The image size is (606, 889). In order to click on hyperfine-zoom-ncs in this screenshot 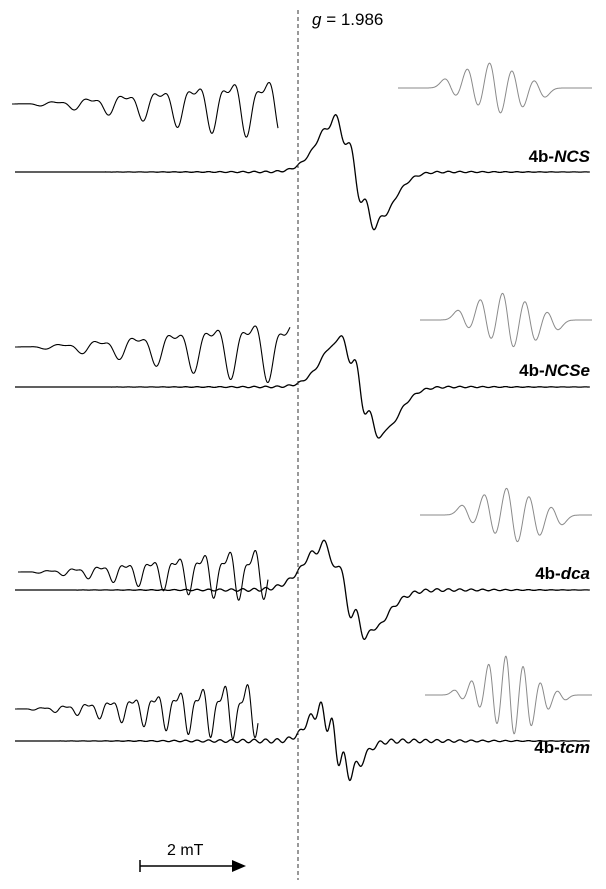, I will do `click(145, 109)`.